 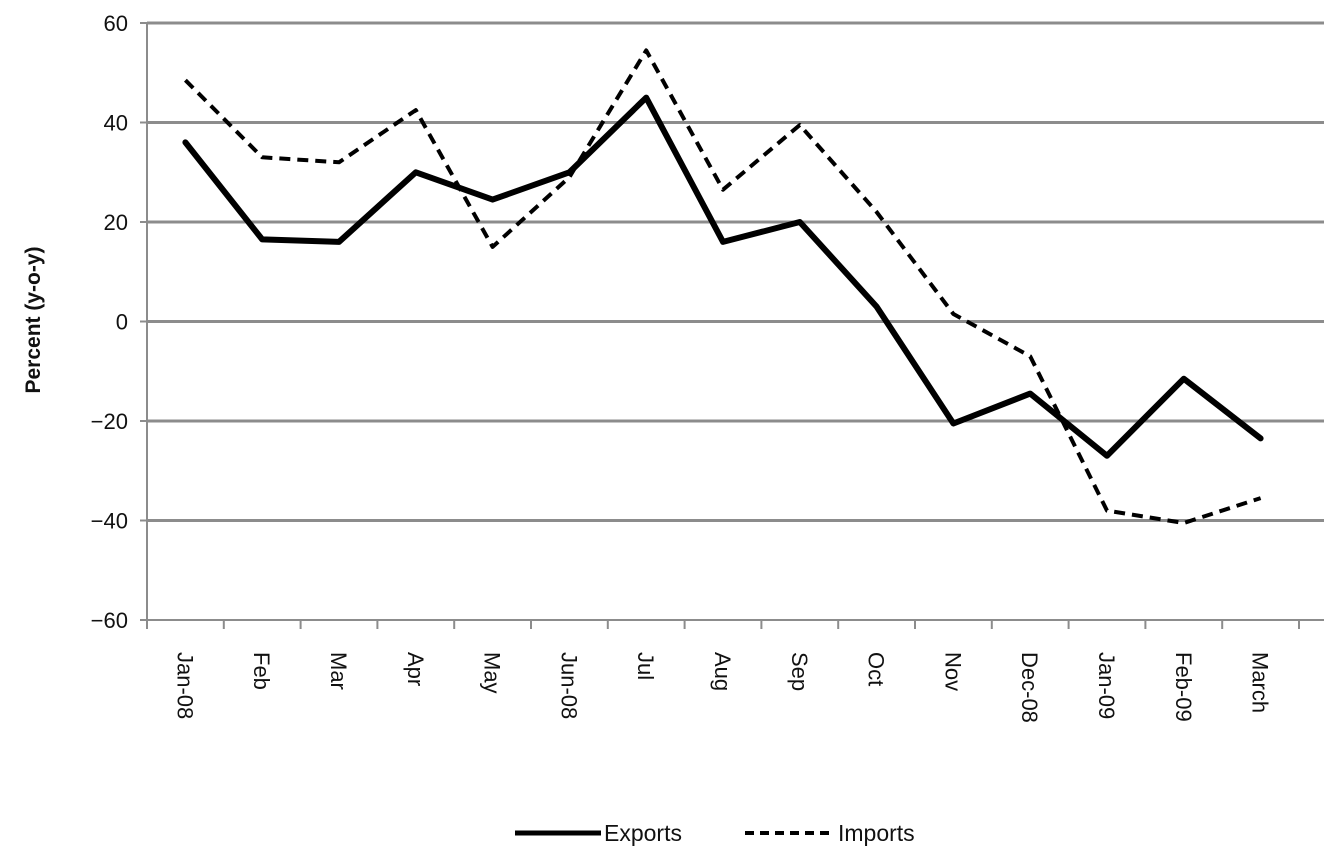 I want to click on x-tick-label: Jul, so click(x=645, y=666).